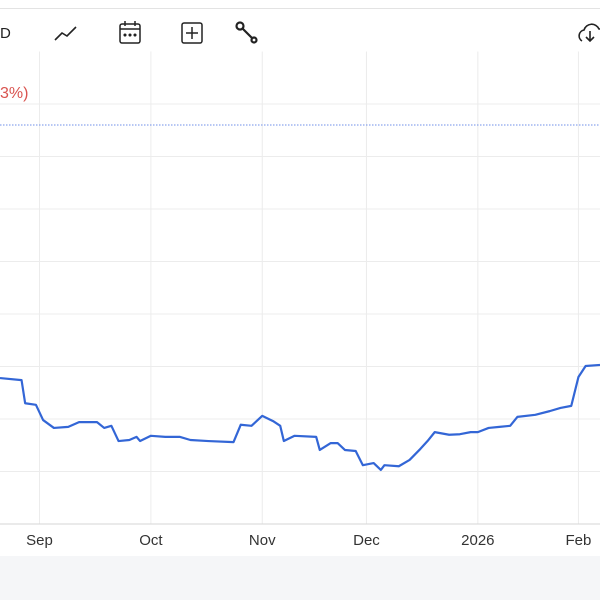 This screenshot has height=600, width=600. What do you see at coordinates (477, 540) in the screenshot?
I see `x-tick-label: 2026` at bounding box center [477, 540].